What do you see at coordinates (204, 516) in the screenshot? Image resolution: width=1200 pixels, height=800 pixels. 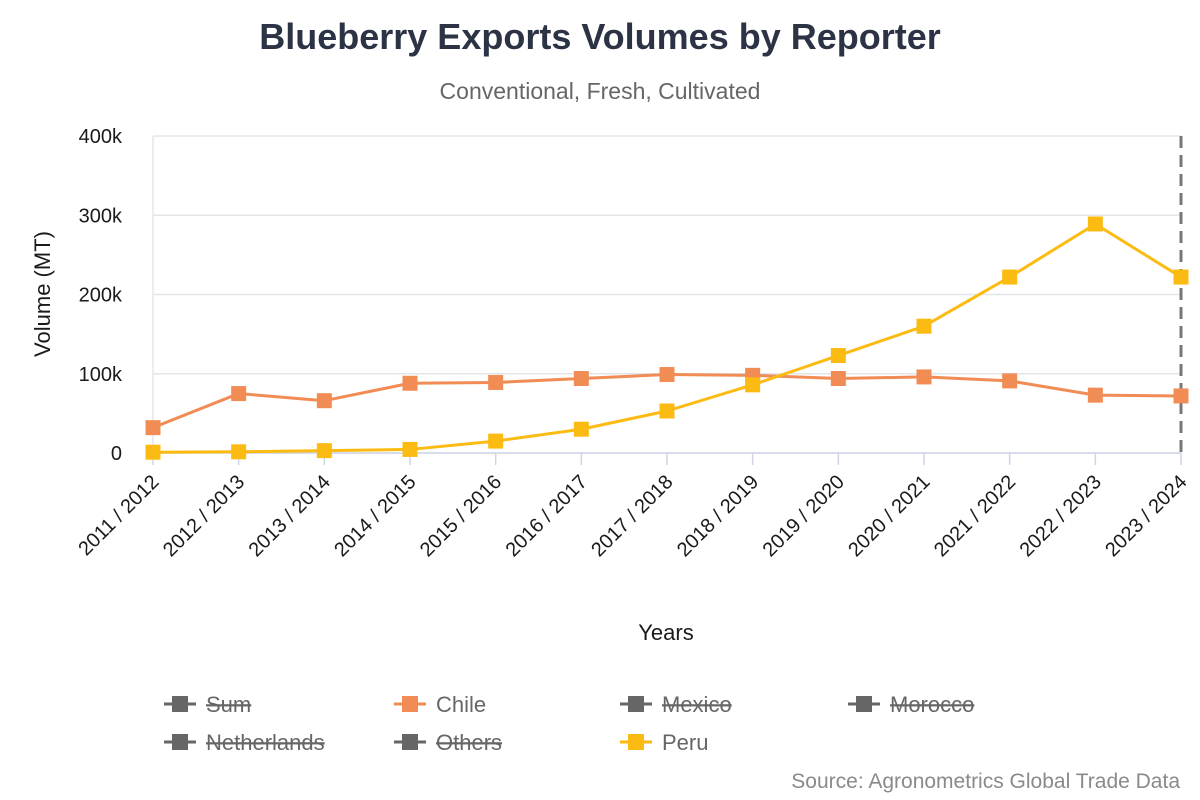 I see `x-tick-label: 2012 / 2013` at bounding box center [204, 516].